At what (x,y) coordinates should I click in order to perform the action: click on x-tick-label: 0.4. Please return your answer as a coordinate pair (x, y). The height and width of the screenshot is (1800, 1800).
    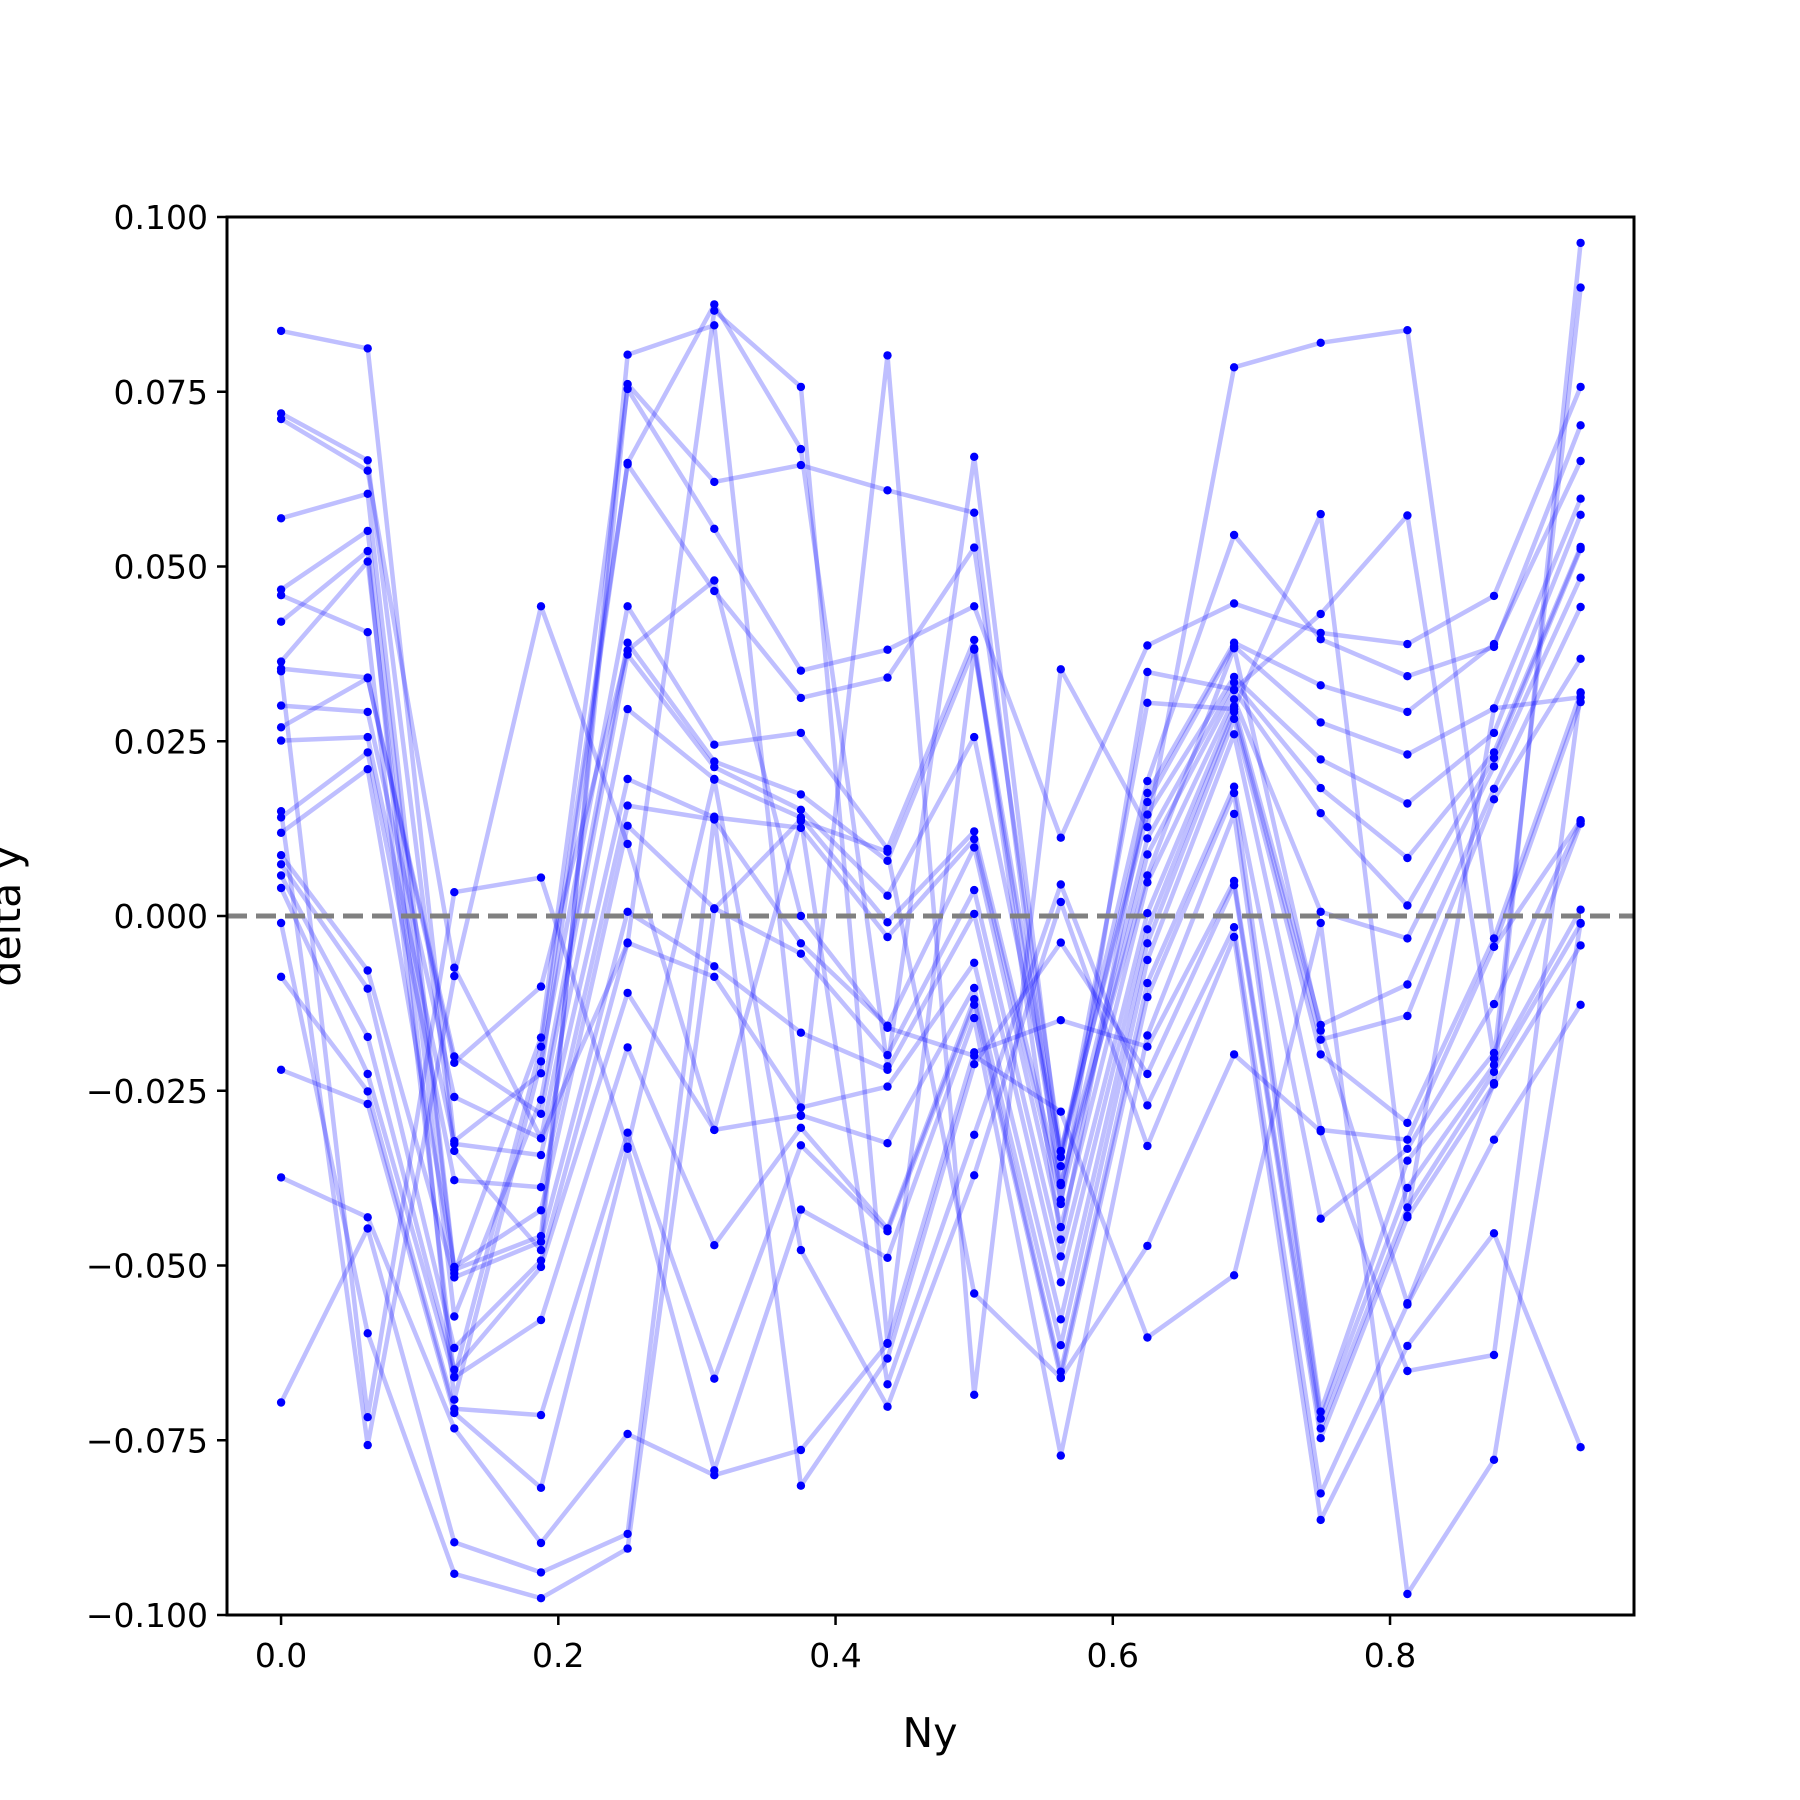
    Looking at the image, I should click on (835, 1655).